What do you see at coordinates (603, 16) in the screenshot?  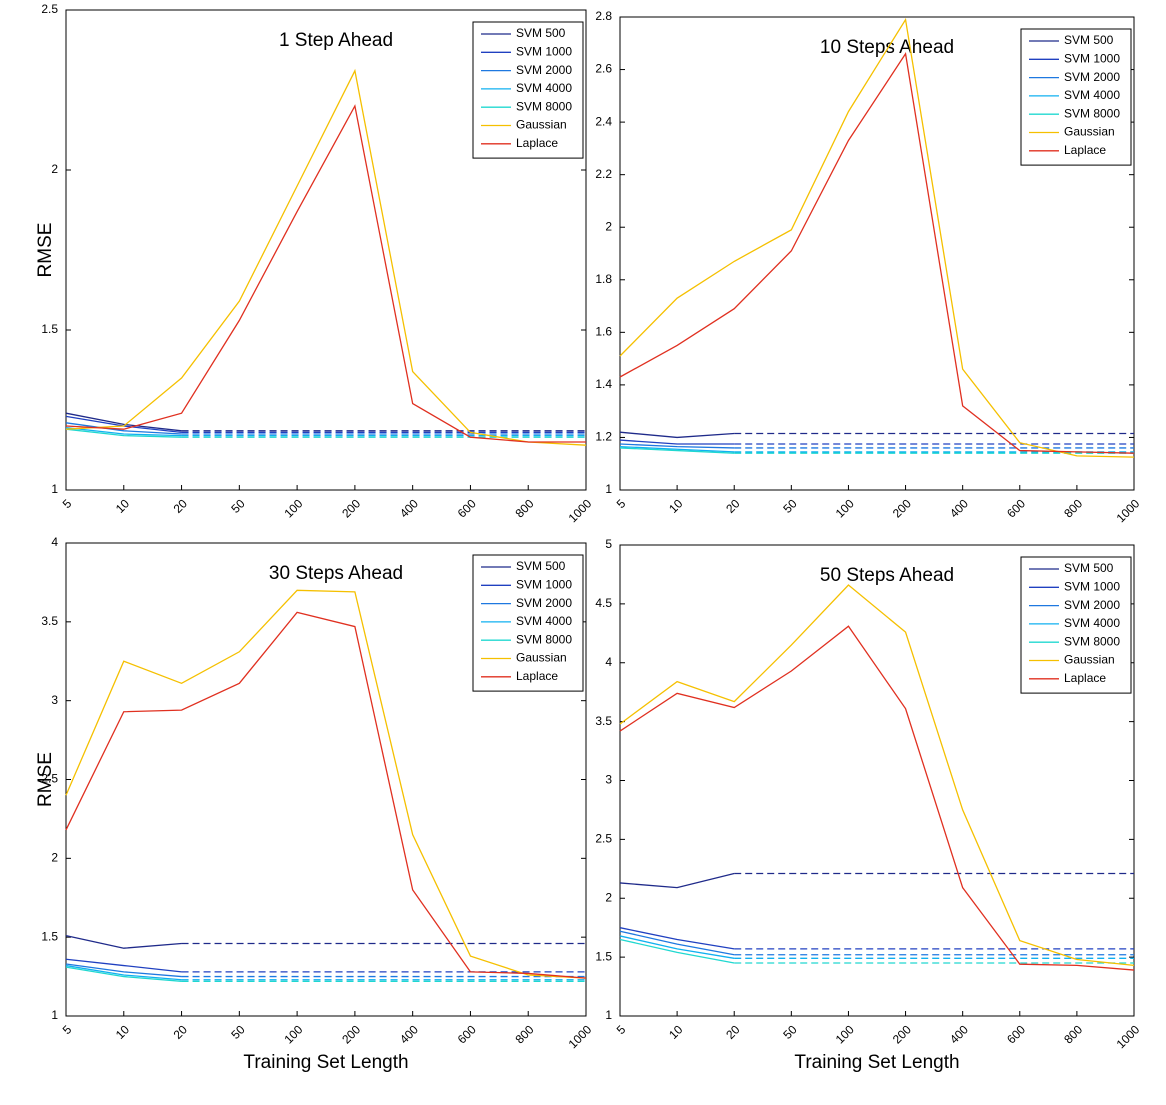 I see `y-tick-label: 2.8` at bounding box center [603, 16].